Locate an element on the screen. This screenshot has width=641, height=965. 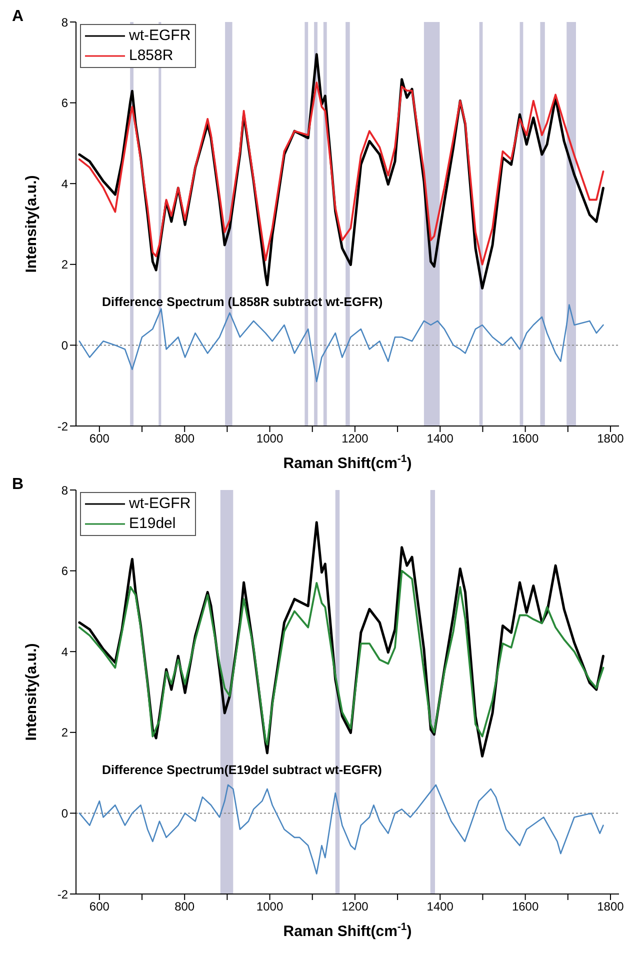
annotation: Difference Spectrum (L858R subtract wt-EGFR) is located at coordinates (242, 301).